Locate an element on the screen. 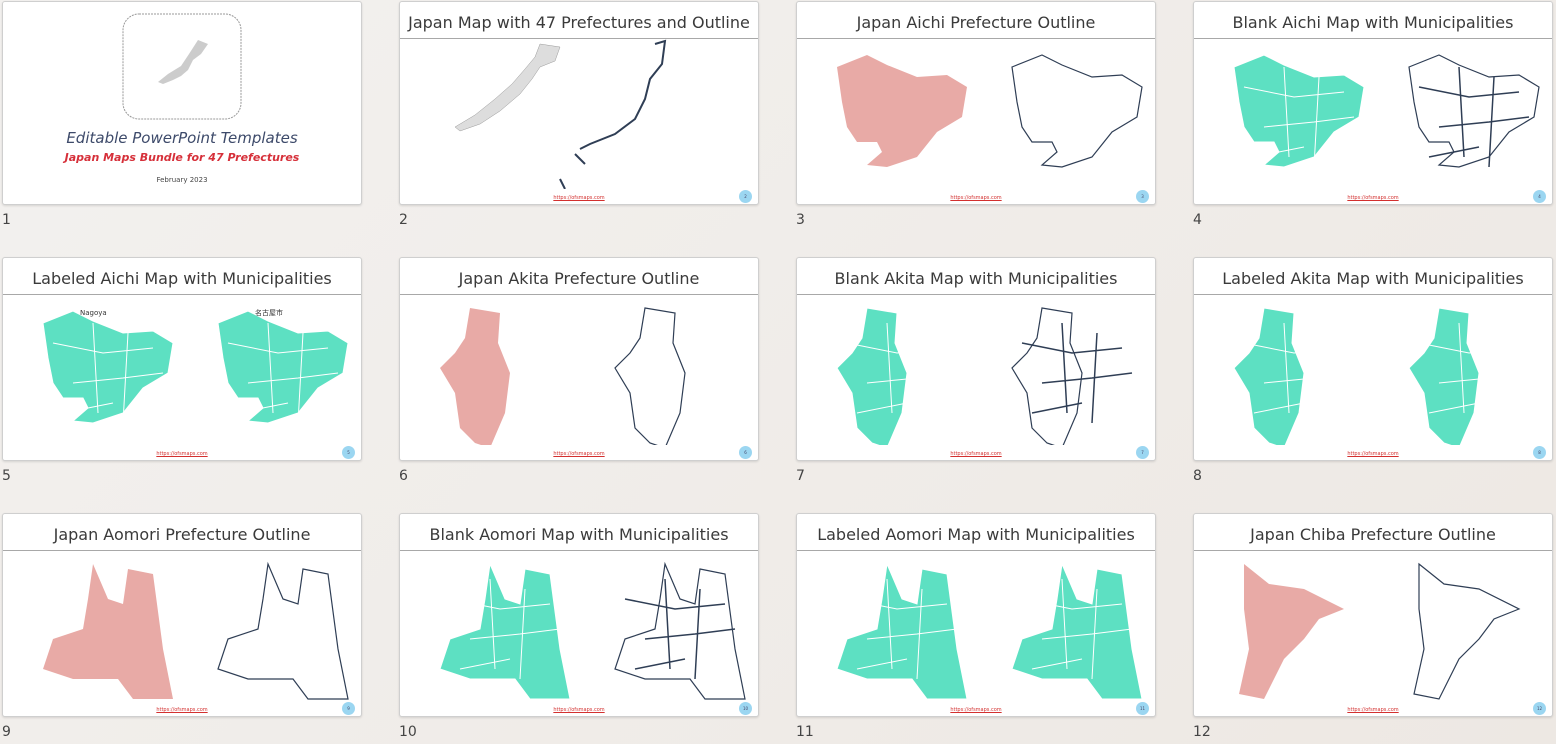  slide-title: Japan Chiba Prefecture Outline is located at coordinates (1373, 532).